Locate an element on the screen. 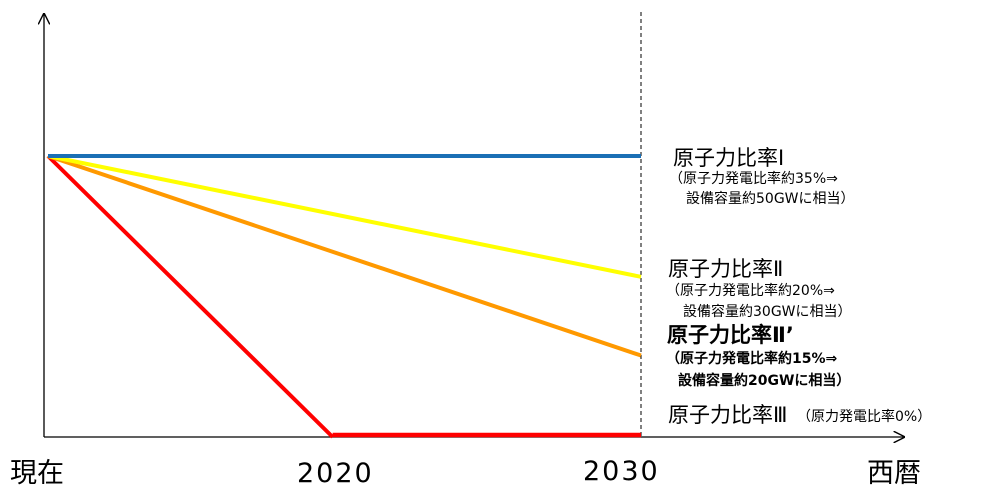 The height and width of the screenshot is (488, 995). annotation-2-title: 原子力比率Ⅱ’ is located at coordinates (730, 335).